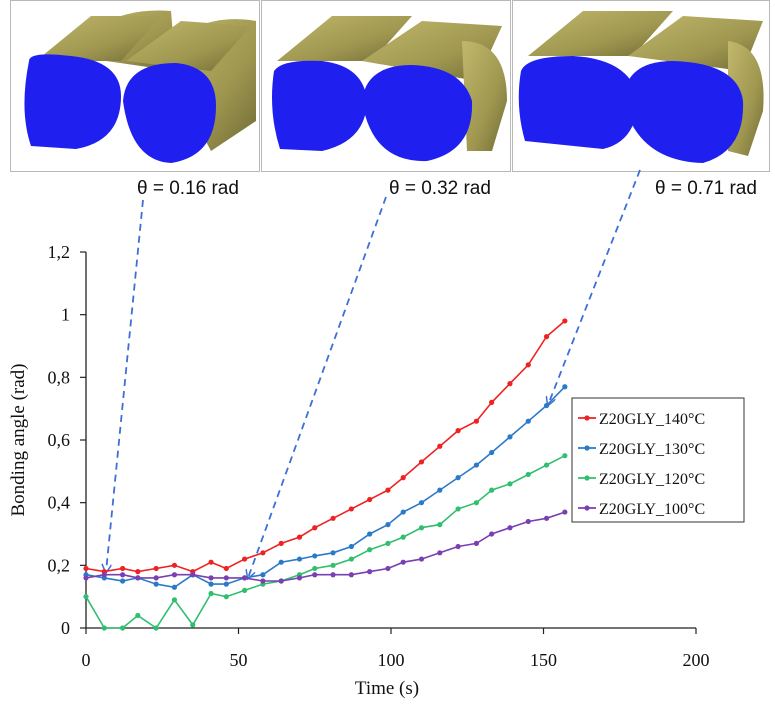 The image size is (775, 708). Describe the element at coordinates (652, 419) in the screenshot. I see `legend-label: Z20GLY_140°C` at that location.